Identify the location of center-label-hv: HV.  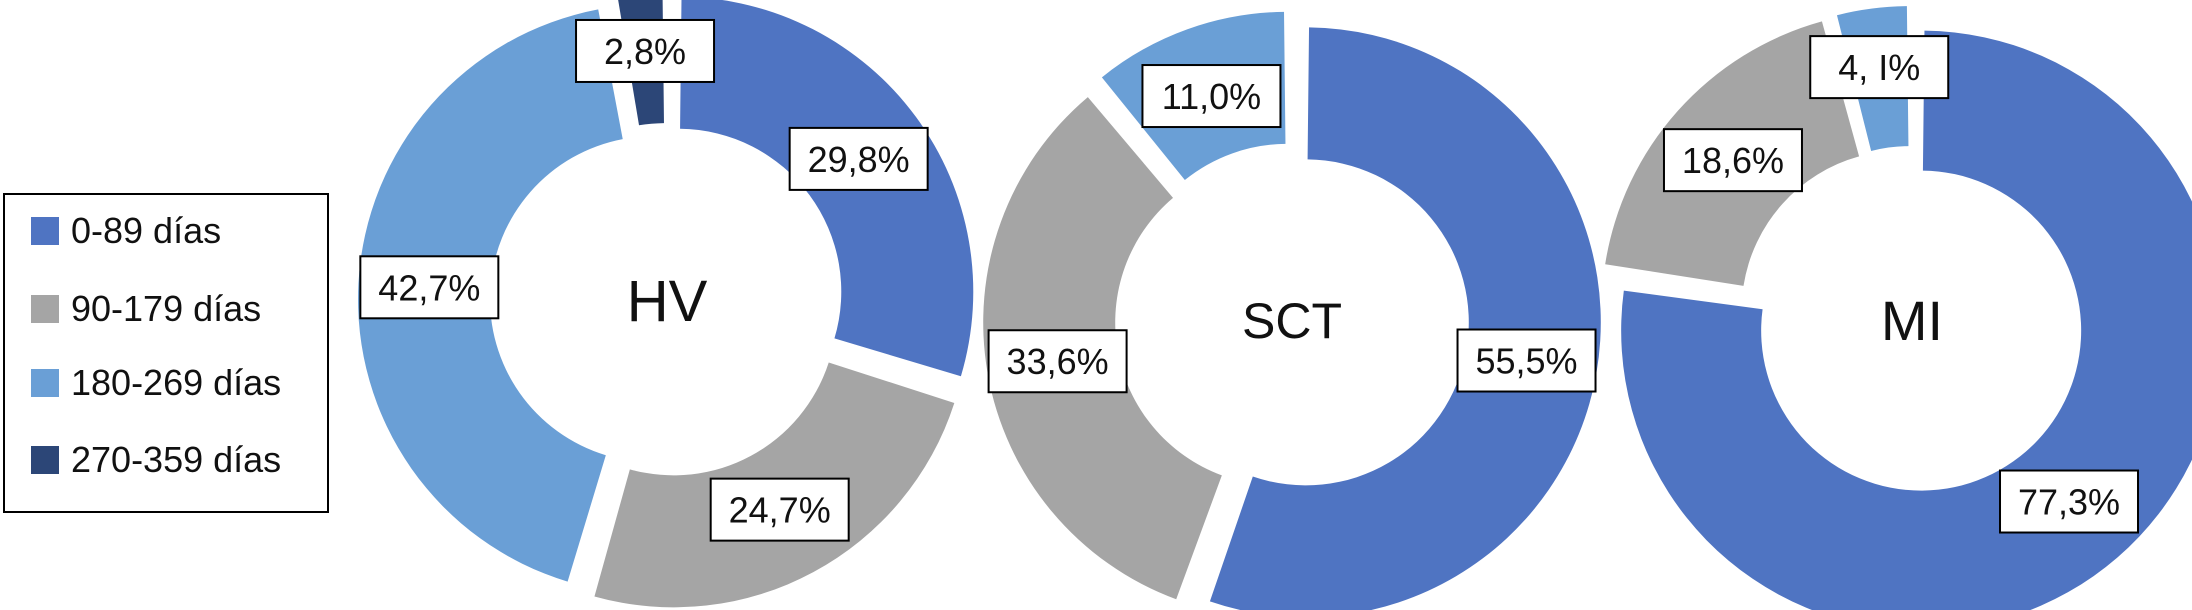
(667, 301).